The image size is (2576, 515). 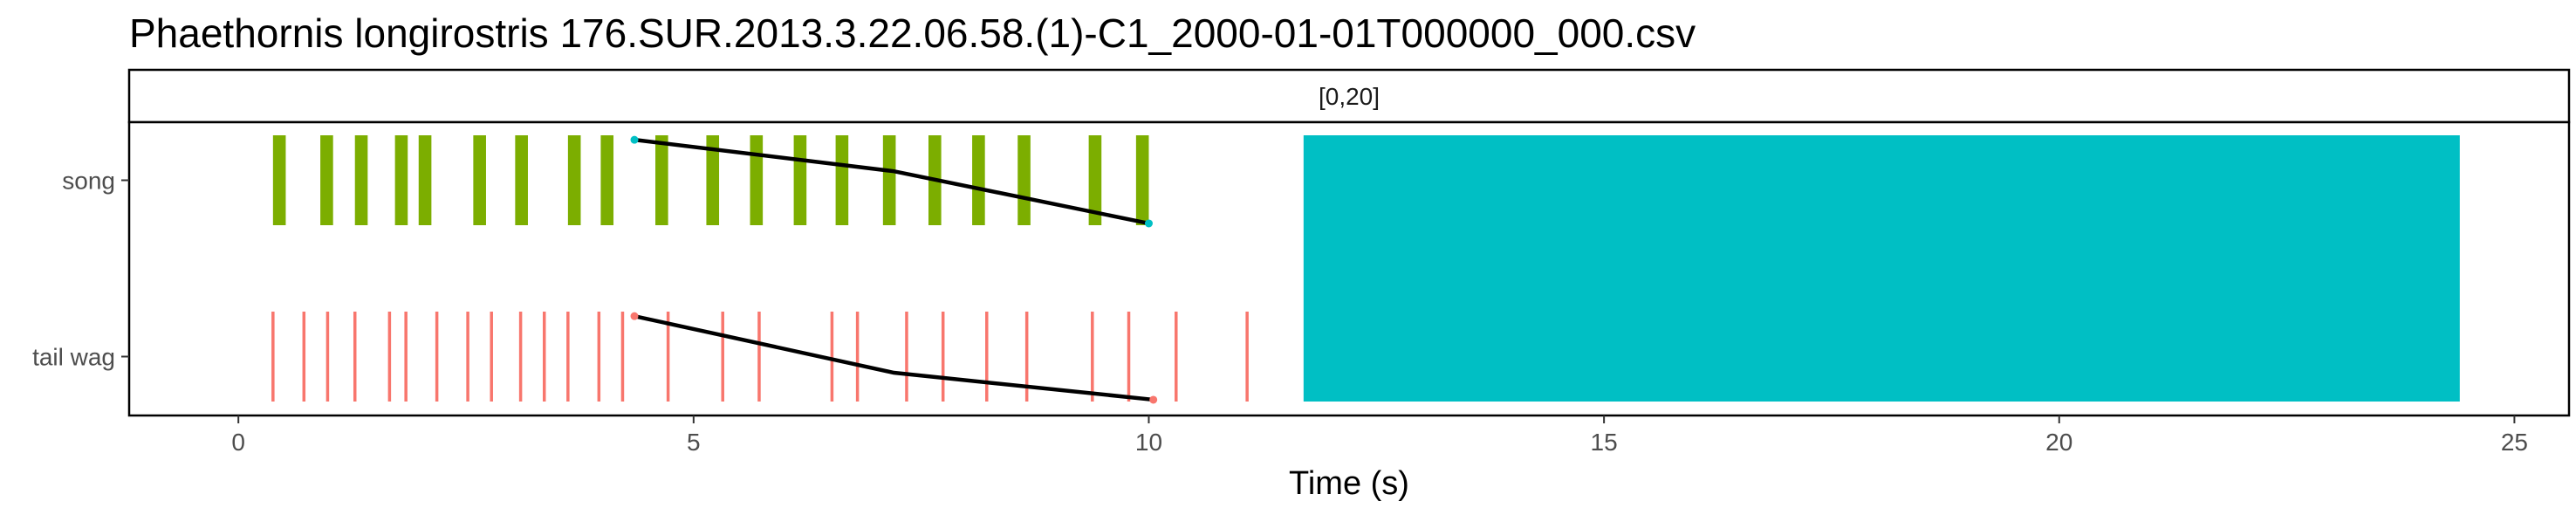 I want to click on song-trend-line, so click(x=892, y=181).